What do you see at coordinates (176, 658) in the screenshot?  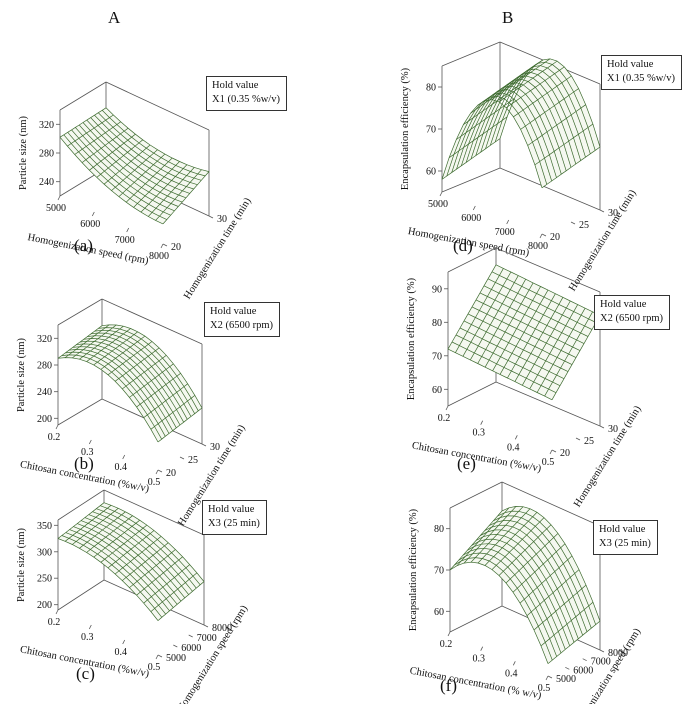 I see `y-tick-label: 5000` at bounding box center [176, 658].